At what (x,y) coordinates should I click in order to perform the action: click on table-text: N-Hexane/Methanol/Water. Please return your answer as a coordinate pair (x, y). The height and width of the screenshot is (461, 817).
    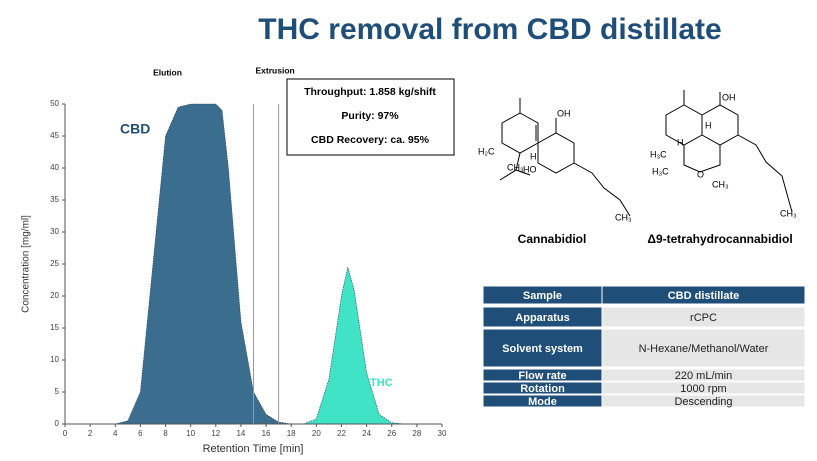
    Looking at the image, I should click on (704, 349).